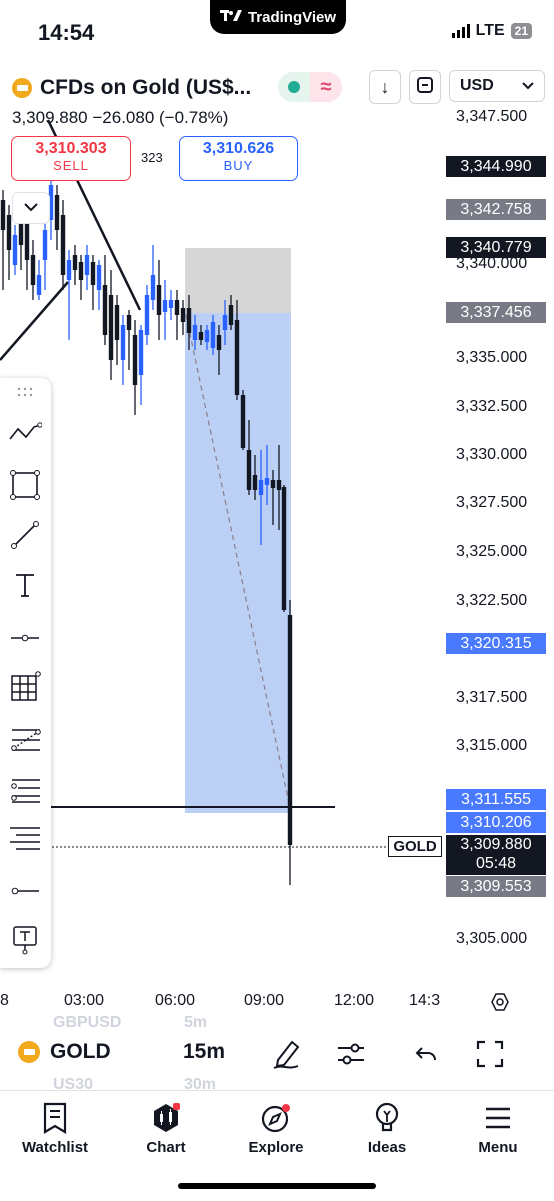  Describe the element at coordinates (498, 1118) in the screenshot. I see `menu-icon` at that location.